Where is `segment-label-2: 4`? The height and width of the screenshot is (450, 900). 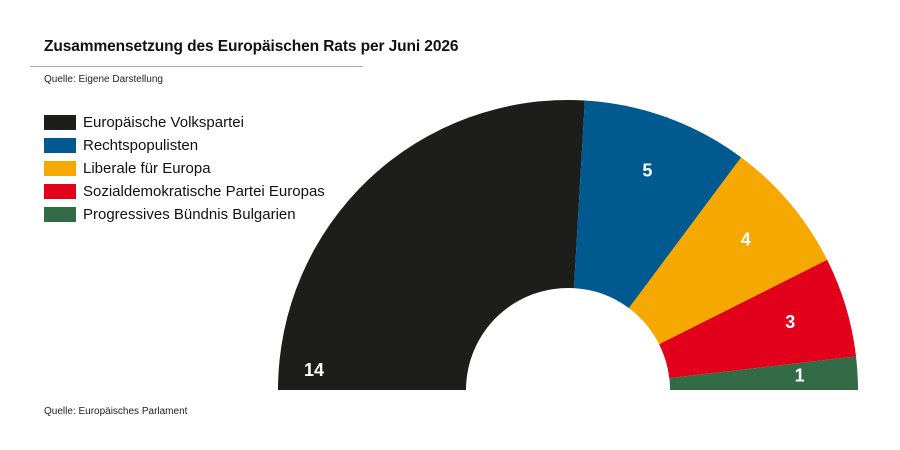
segment-label-2: 4 is located at coordinates (746, 240).